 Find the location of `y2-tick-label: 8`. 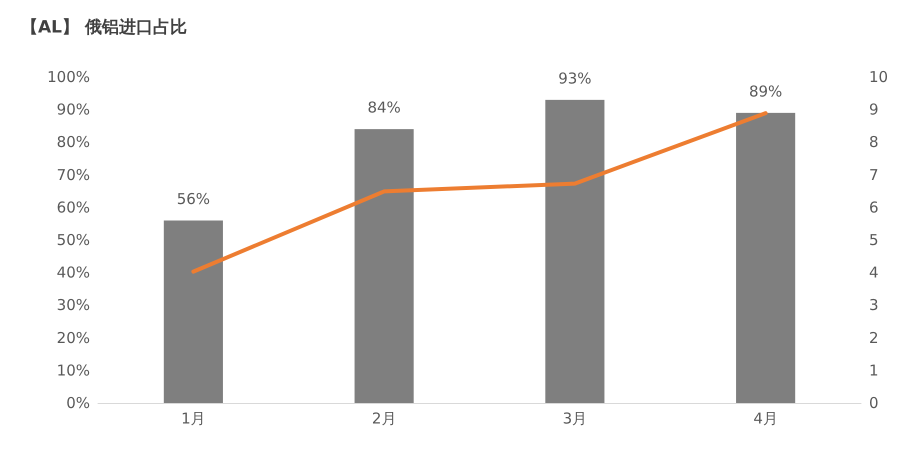

y2-tick-label: 8 is located at coordinates (874, 142).